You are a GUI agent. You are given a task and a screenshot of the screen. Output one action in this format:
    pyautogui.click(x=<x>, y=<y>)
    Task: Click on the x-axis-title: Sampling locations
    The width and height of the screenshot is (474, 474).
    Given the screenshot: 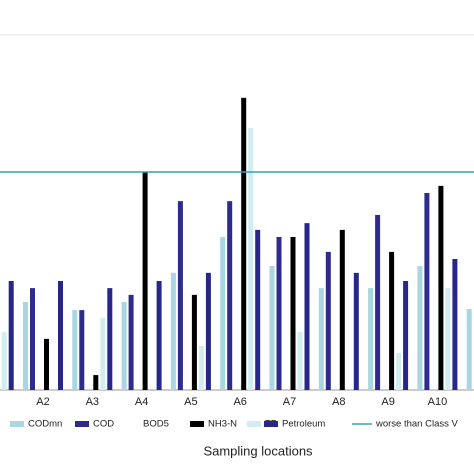 What is the action you would take?
    pyautogui.click(x=258, y=450)
    